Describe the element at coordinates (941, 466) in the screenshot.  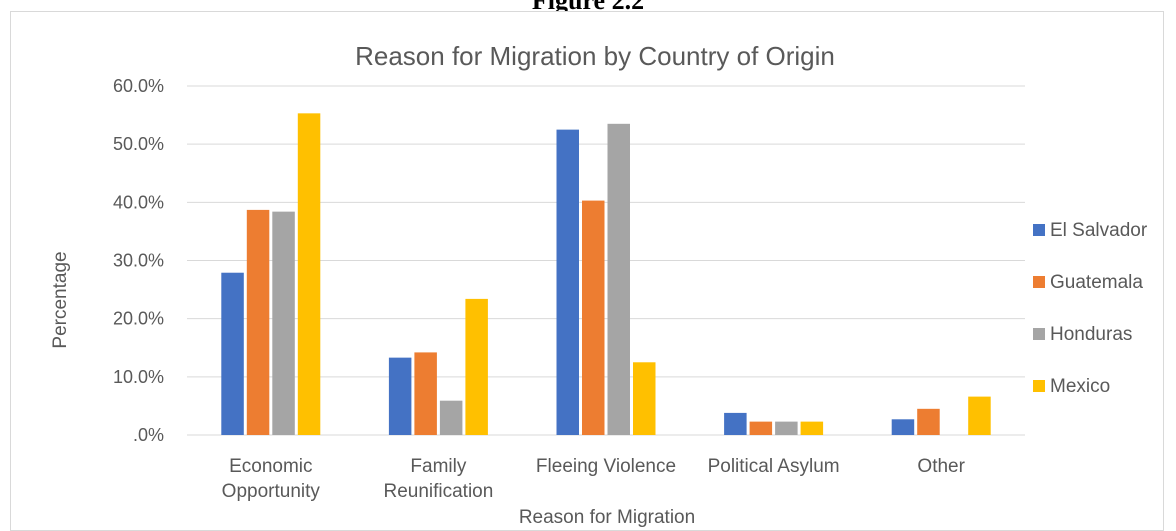
I see `x-tick-label: Other` at that location.